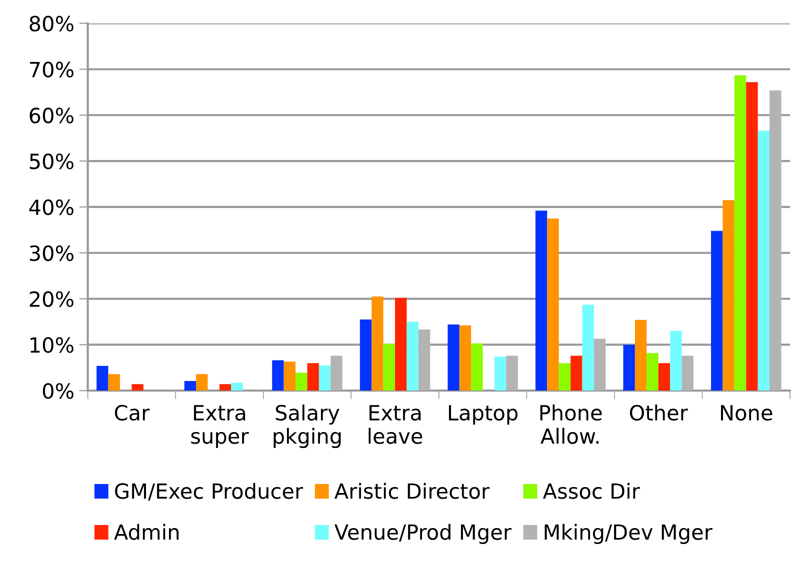 The height and width of the screenshot is (583, 798). I want to click on x-tick-label: Car, so click(132, 412).